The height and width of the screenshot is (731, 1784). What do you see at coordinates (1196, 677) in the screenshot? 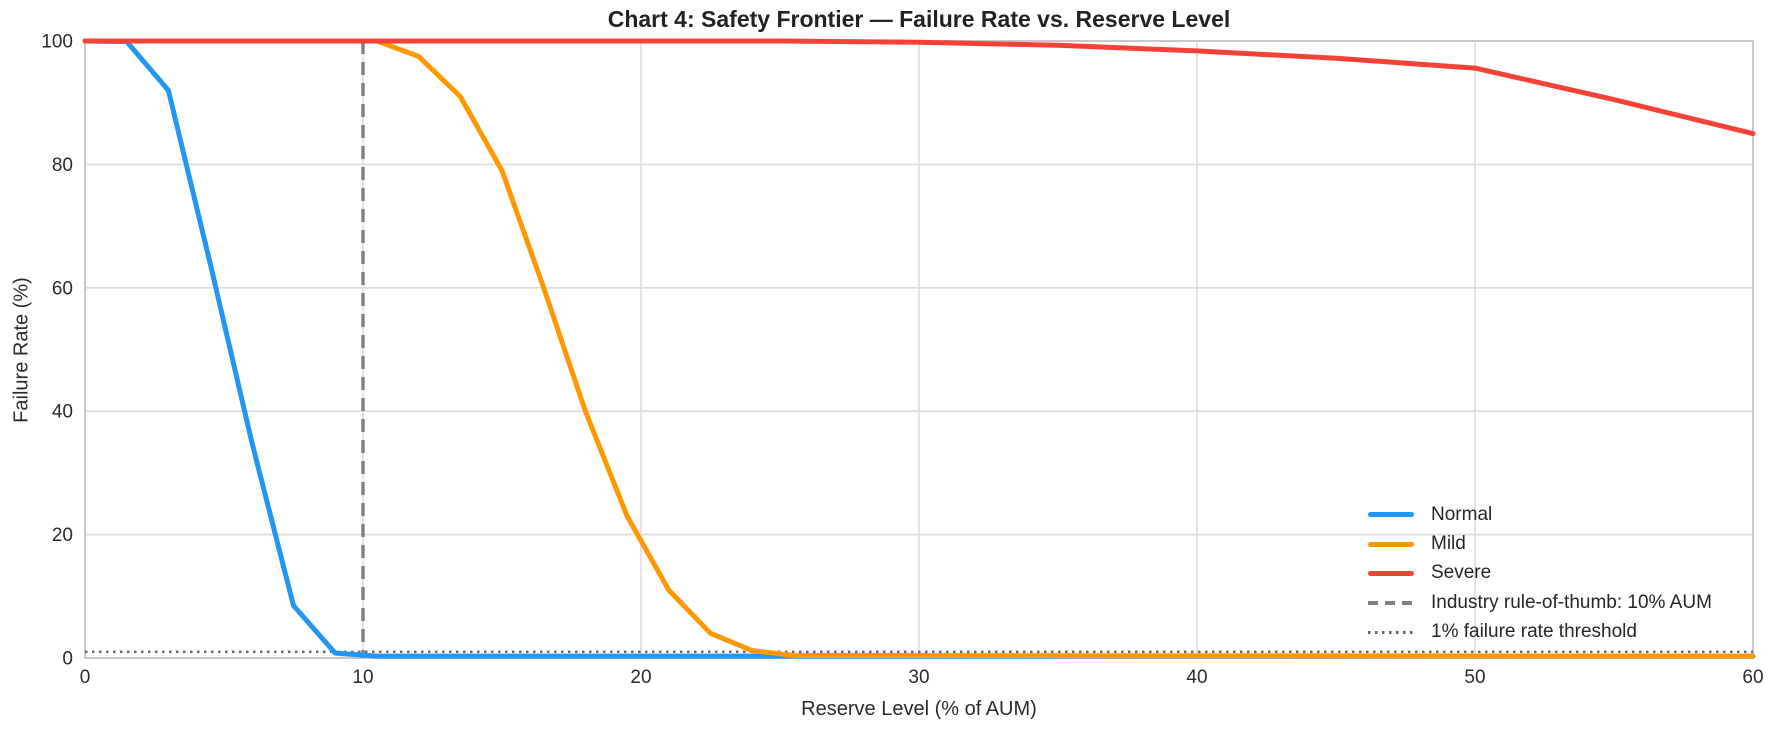
I see `x-tick-label: 40` at bounding box center [1196, 677].